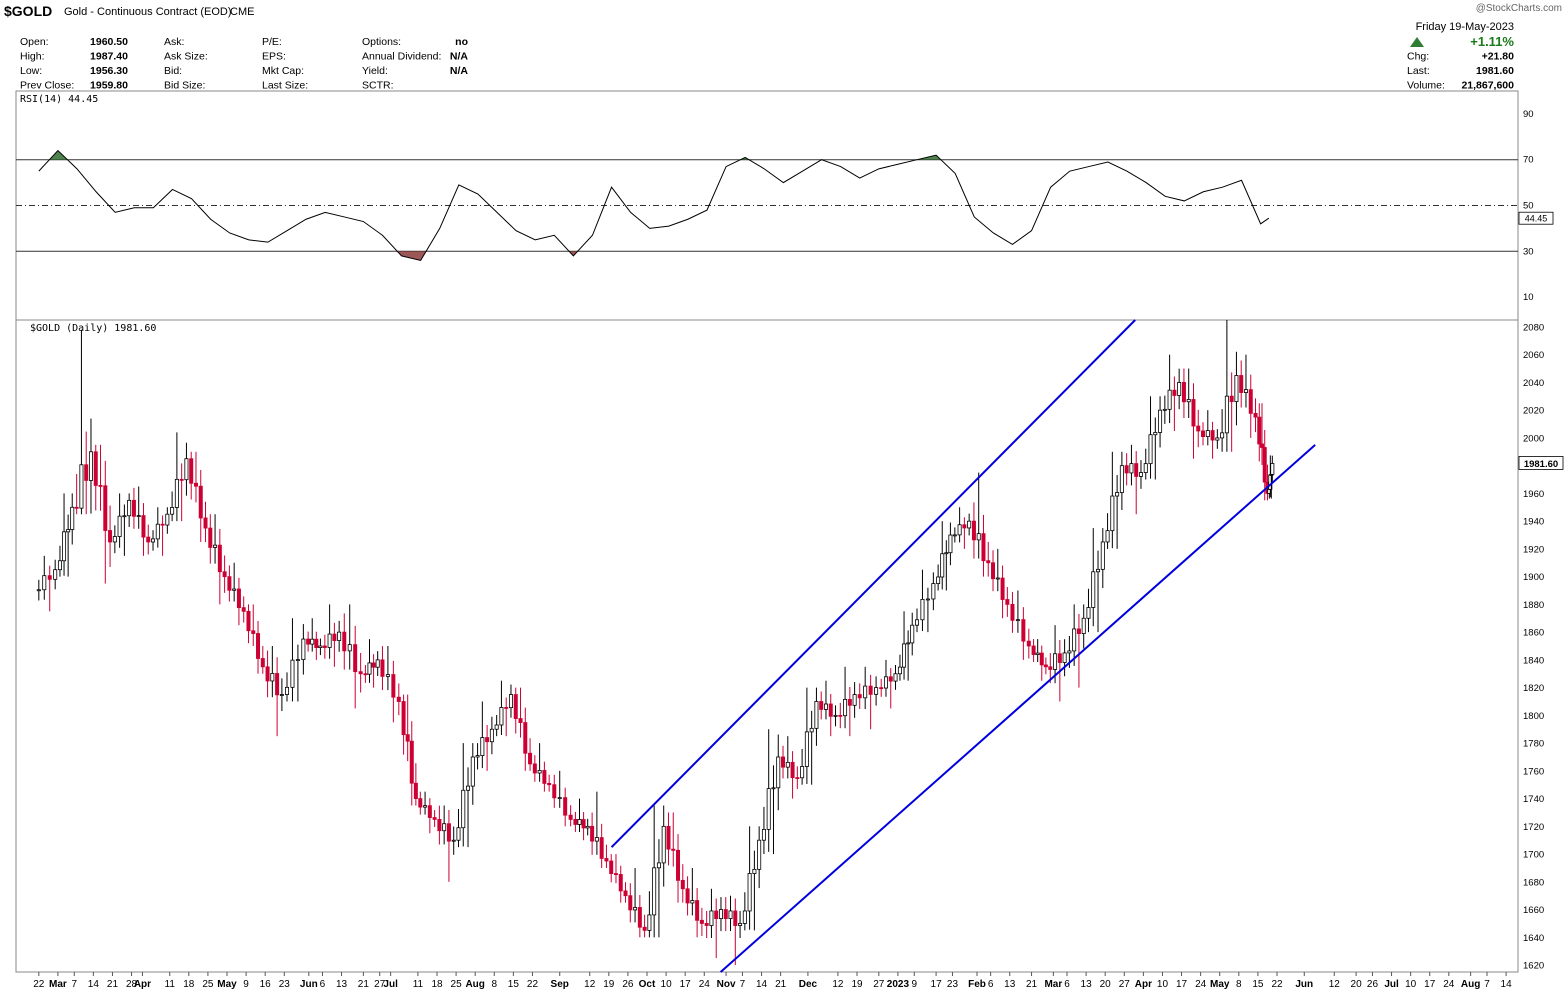  Describe the element at coordinates (977, 984) in the screenshot. I see `x-tick-label: Feb` at that location.